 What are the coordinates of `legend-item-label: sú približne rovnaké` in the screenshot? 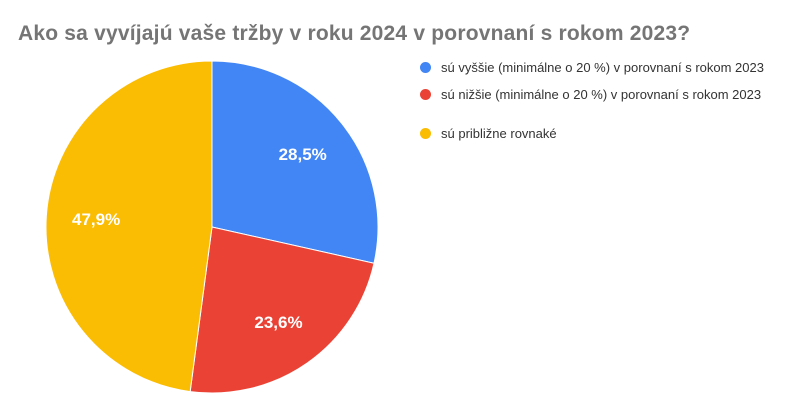 It's located at (499, 133).